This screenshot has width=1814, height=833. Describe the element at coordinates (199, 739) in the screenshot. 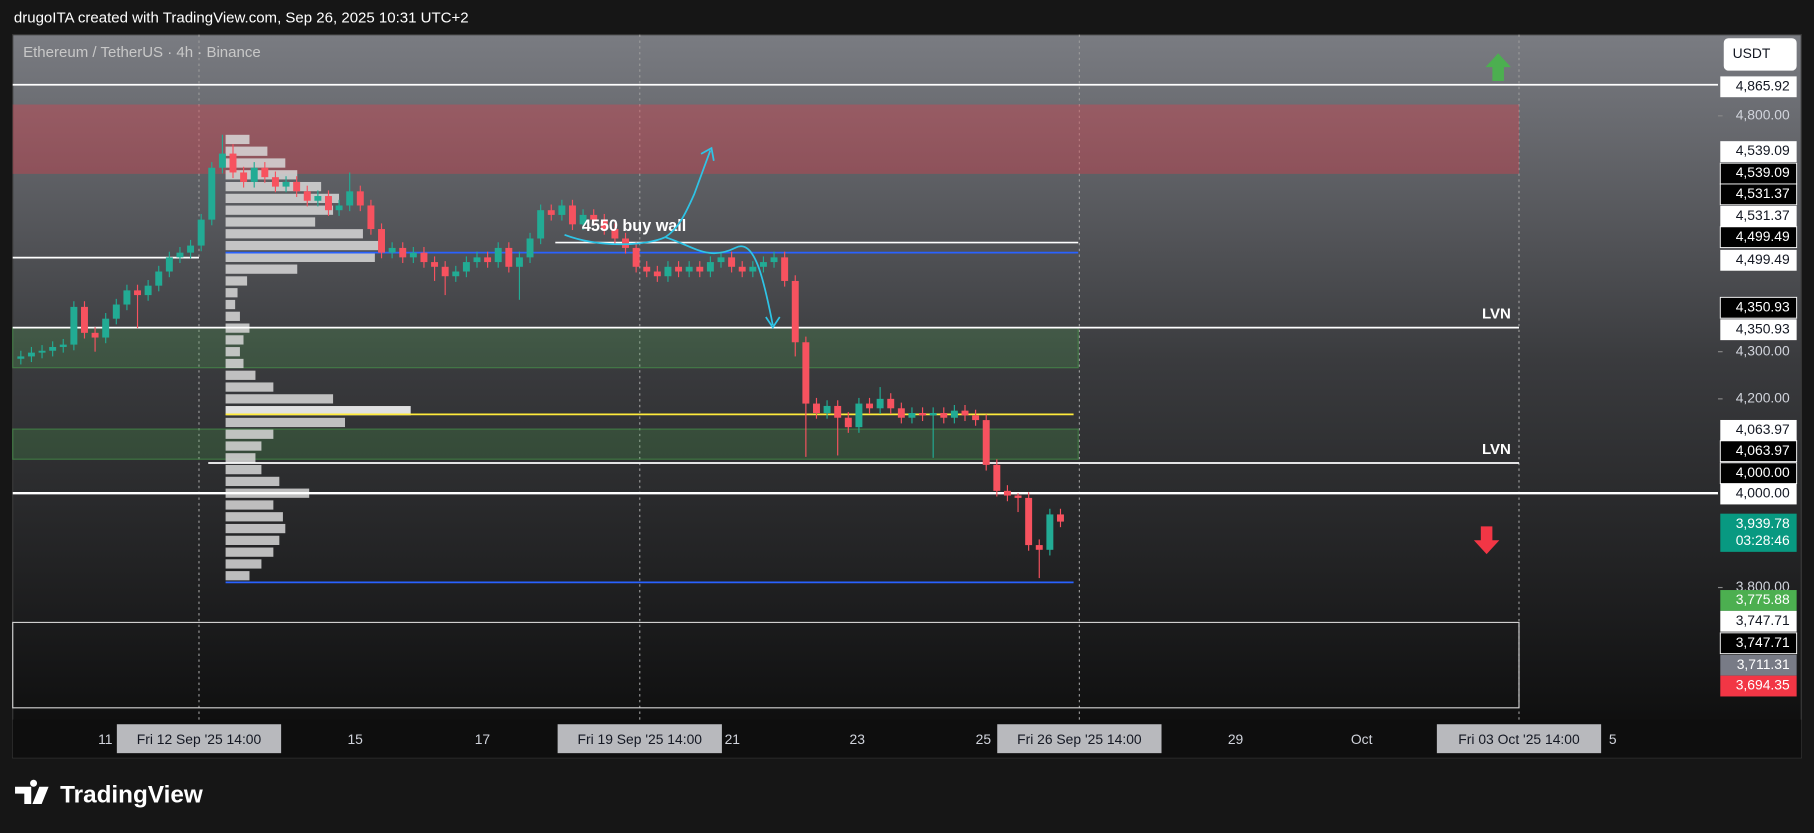

I see `x-tick-label: Fri 12 Sep '25 14:00` at that location.